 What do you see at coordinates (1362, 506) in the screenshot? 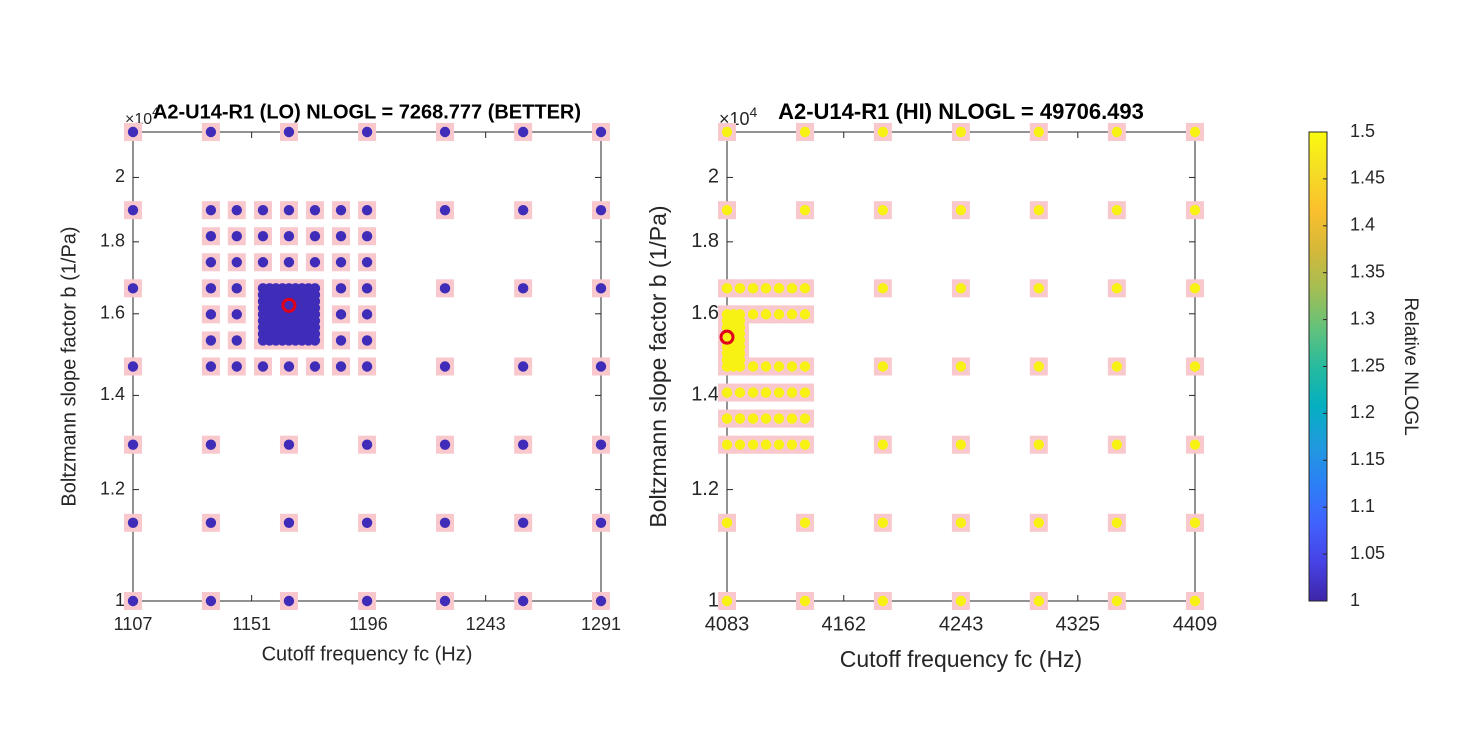
I see `colorbar-tick-label: 1.1` at bounding box center [1362, 506].